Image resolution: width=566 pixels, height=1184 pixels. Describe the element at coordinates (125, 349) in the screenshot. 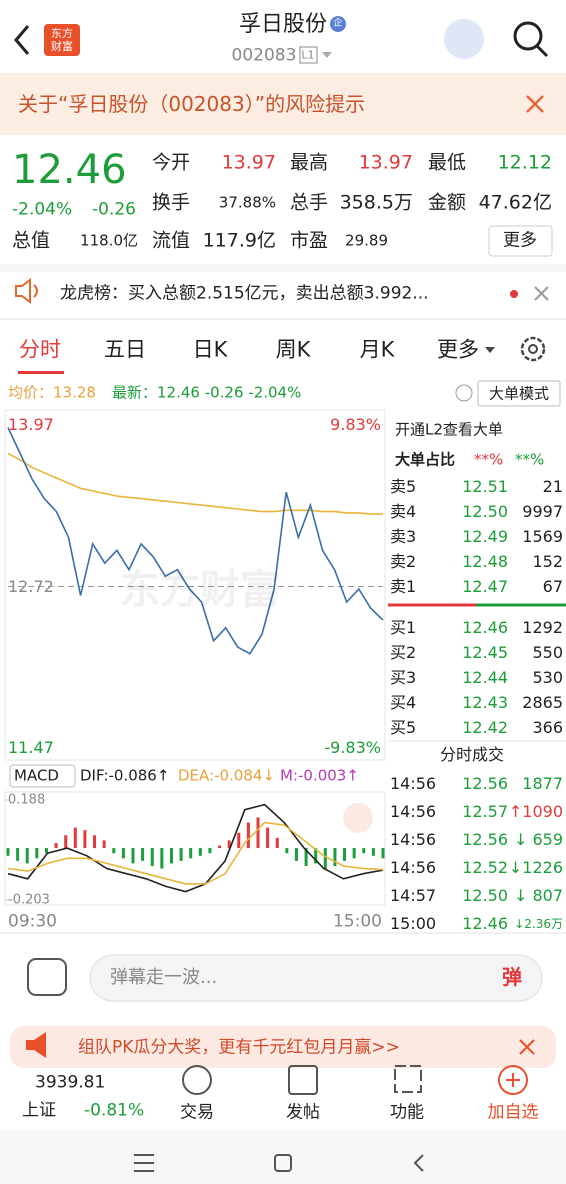

I see `tab: 五日` at that location.